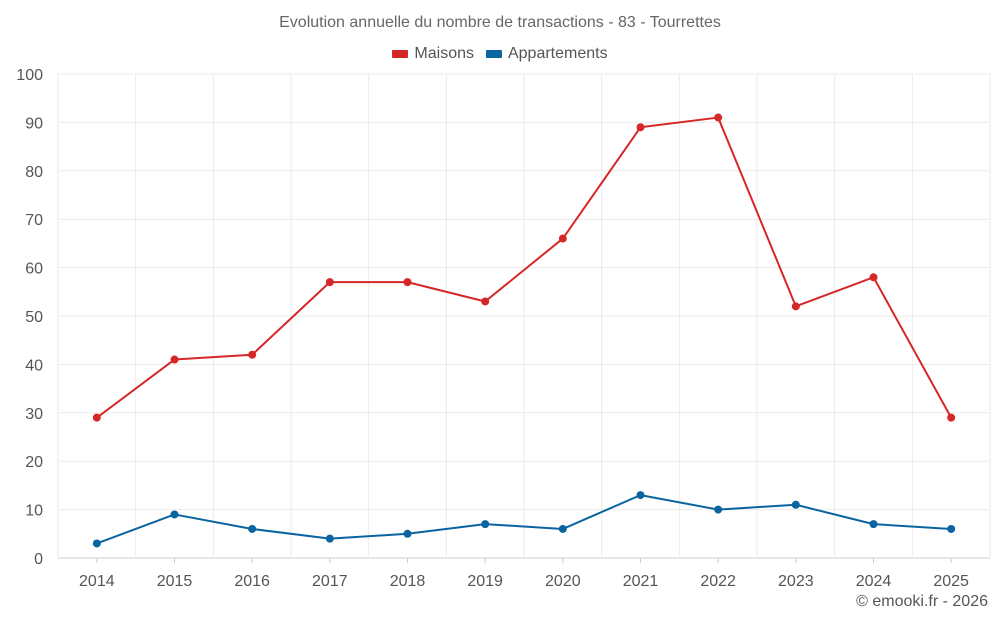 Image resolution: width=1000 pixels, height=625 pixels. What do you see at coordinates (34, 220) in the screenshot?
I see `y-tick-label: 70` at bounding box center [34, 220].